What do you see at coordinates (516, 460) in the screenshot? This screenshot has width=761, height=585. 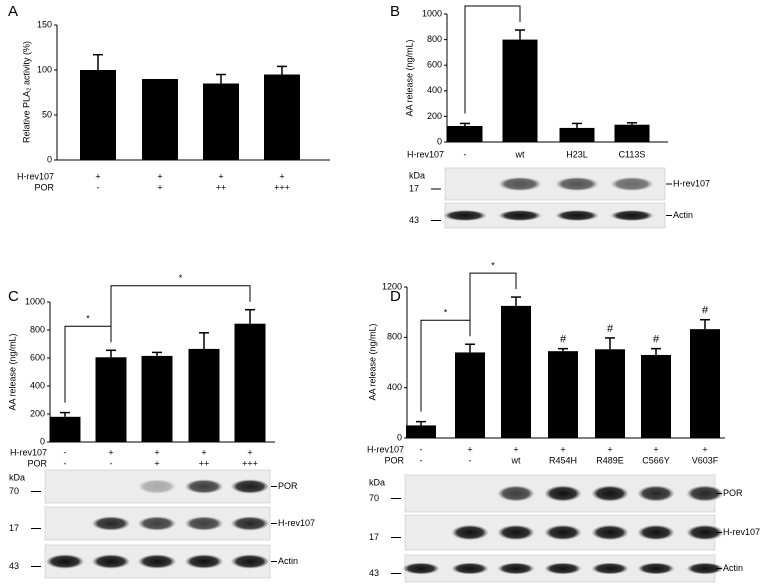 I see `treatment-label: wt` at bounding box center [516, 460].